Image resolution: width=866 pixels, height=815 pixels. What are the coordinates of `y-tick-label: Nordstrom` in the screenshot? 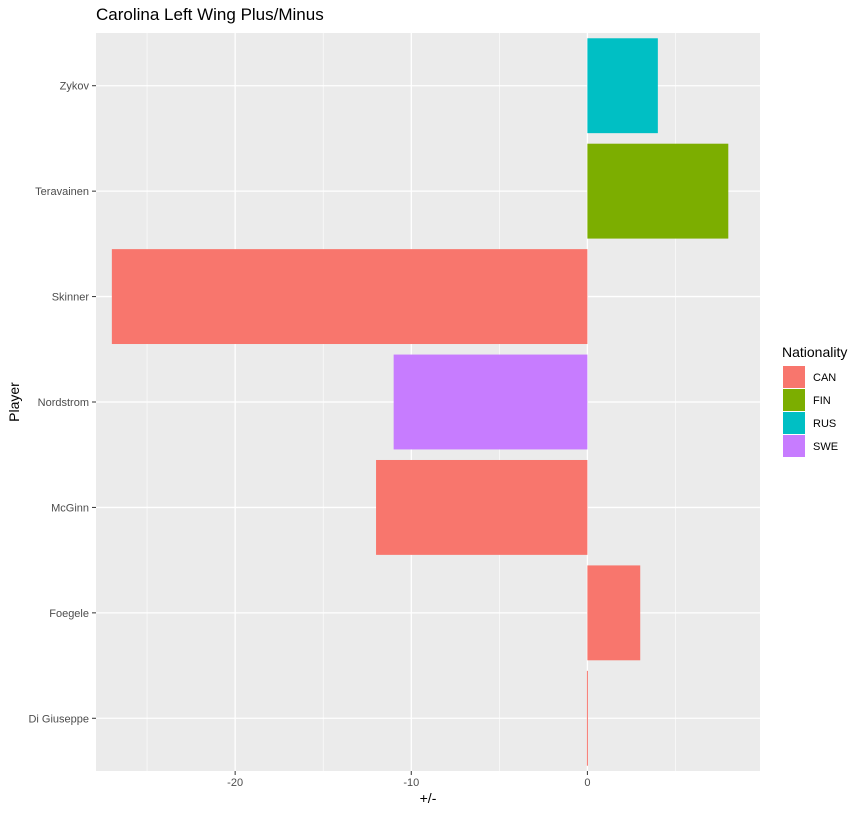 It's located at (63, 403).